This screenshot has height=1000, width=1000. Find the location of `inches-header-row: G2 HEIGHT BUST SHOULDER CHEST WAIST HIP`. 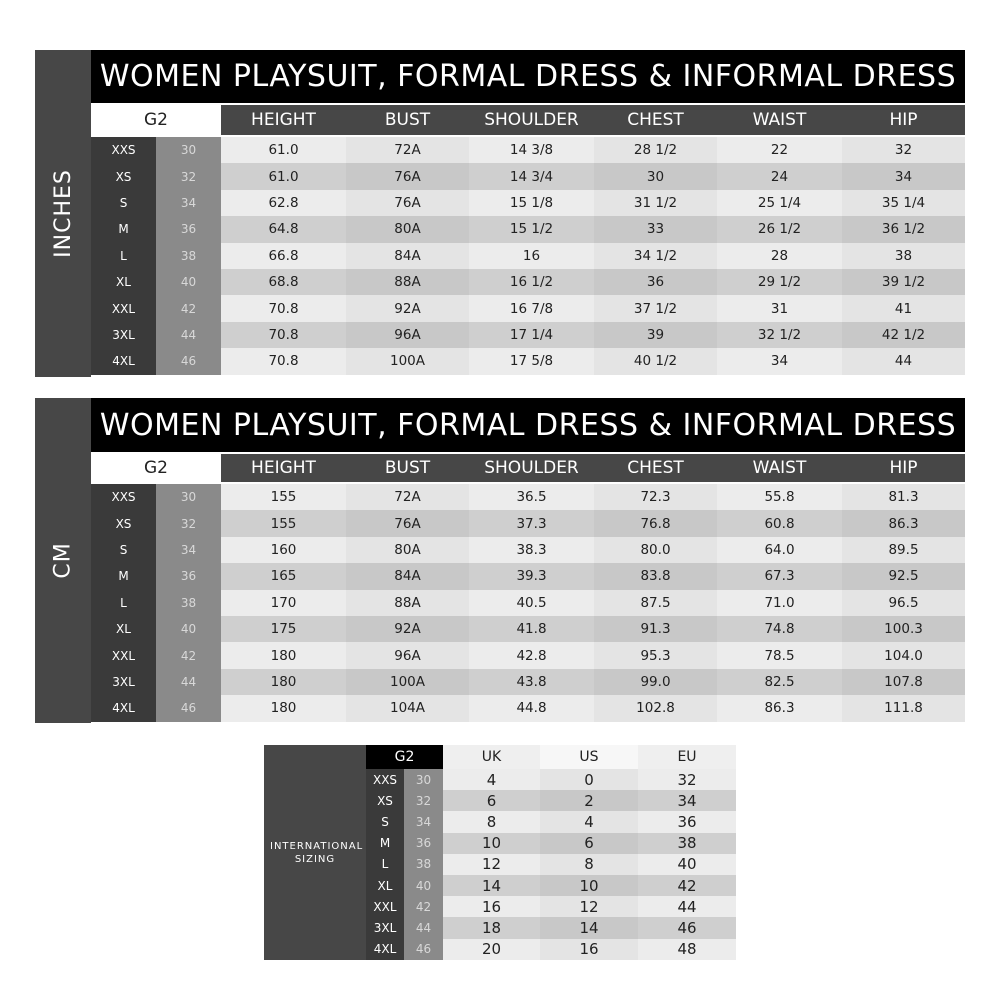

inches-header-row: G2 HEIGHT BUST SHOULDER CHEST WAIST HIP is located at coordinates (528, 120).